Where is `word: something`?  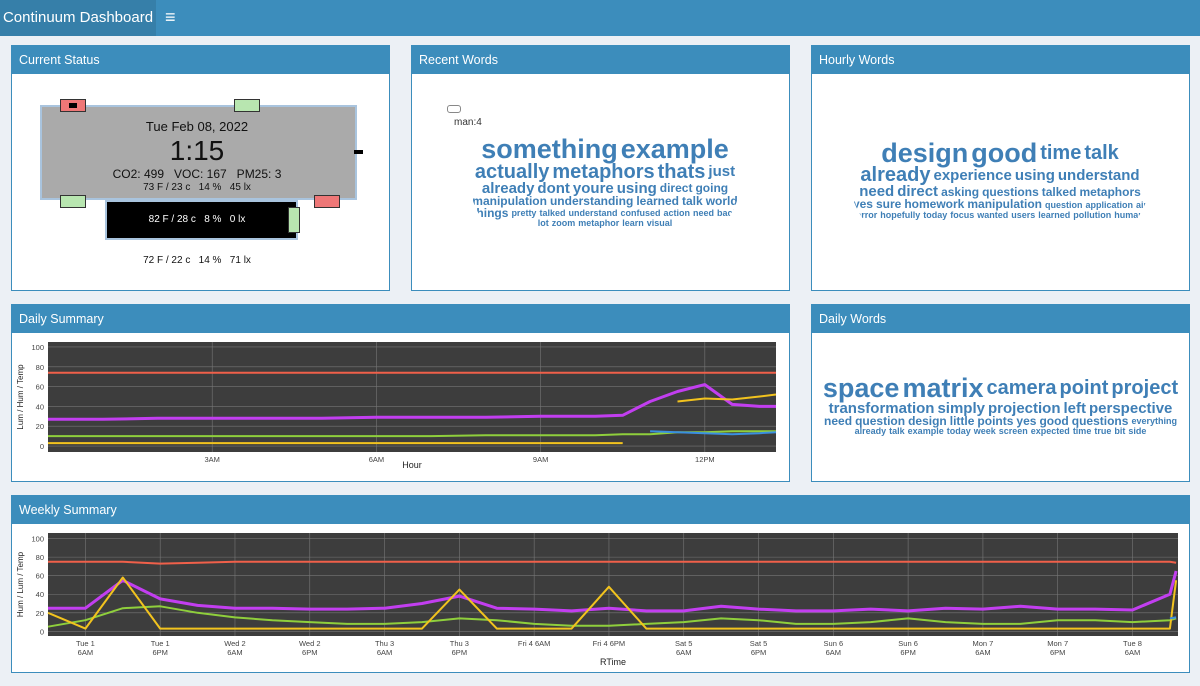
word: something is located at coordinates (549, 149).